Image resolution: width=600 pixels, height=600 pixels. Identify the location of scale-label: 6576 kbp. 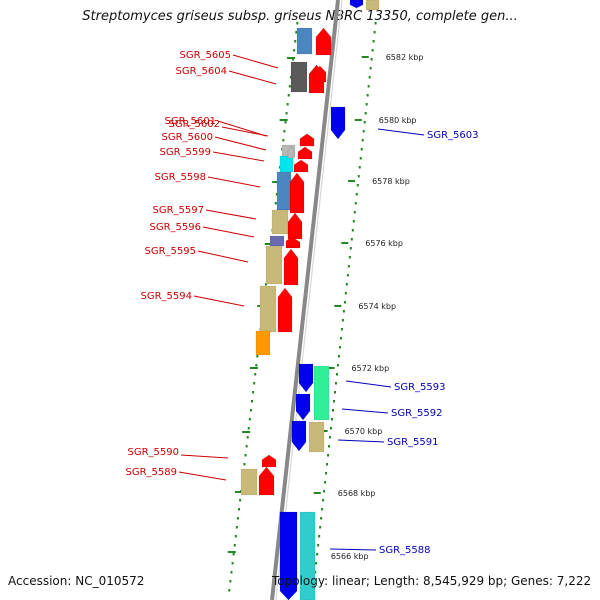
(384, 243).